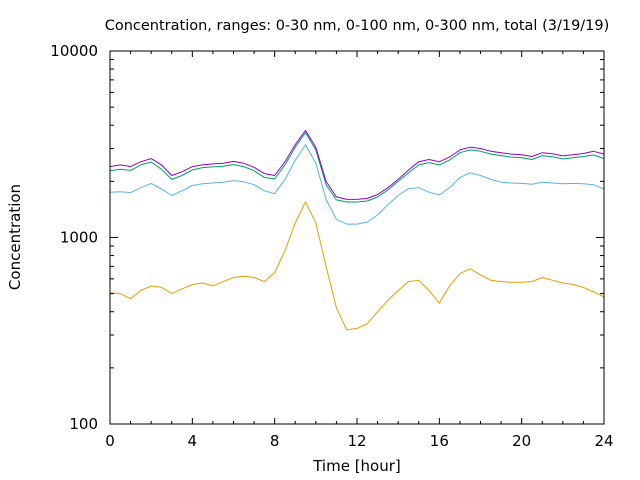 The image size is (640, 480). What do you see at coordinates (74, 51) in the screenshot?
I see `y-tick-label-2: 10000` at bounding box center [74, 51].